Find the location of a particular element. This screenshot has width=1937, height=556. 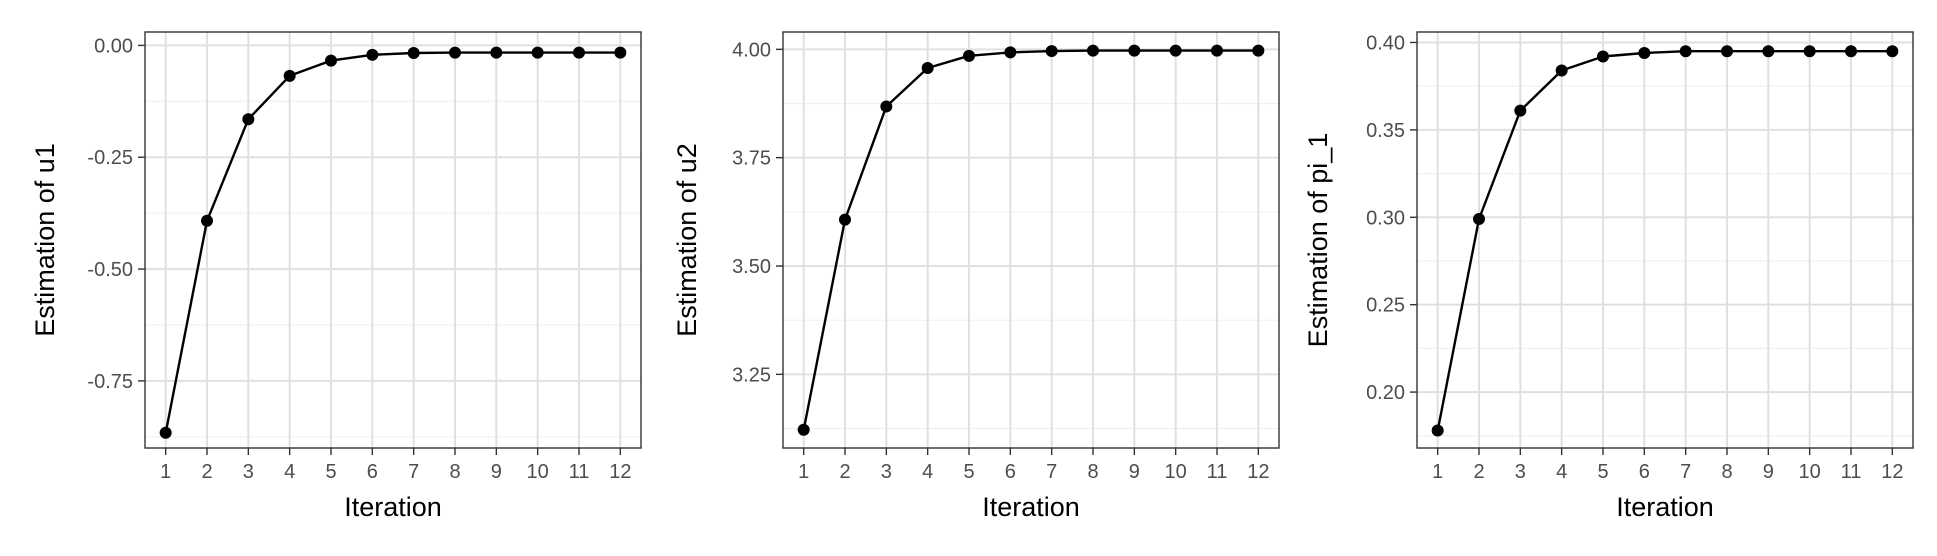

y-axis-title: Estimation of pi_1 is located at coordinates (1318, 240).